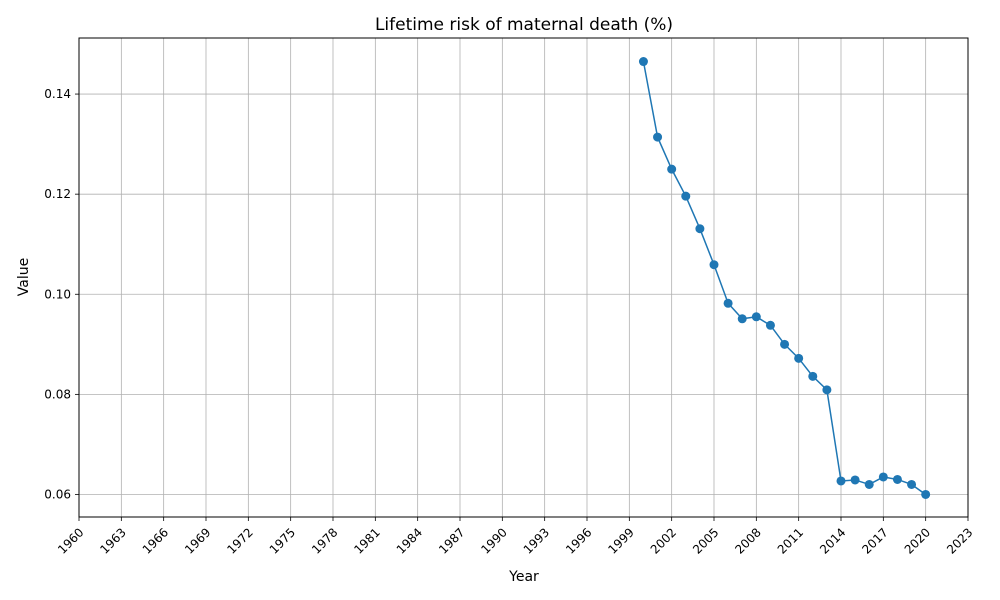 The height and width of the screenshot is (600, 1000). I want to click on y-tick-label: 0.06, so click(57, 494).